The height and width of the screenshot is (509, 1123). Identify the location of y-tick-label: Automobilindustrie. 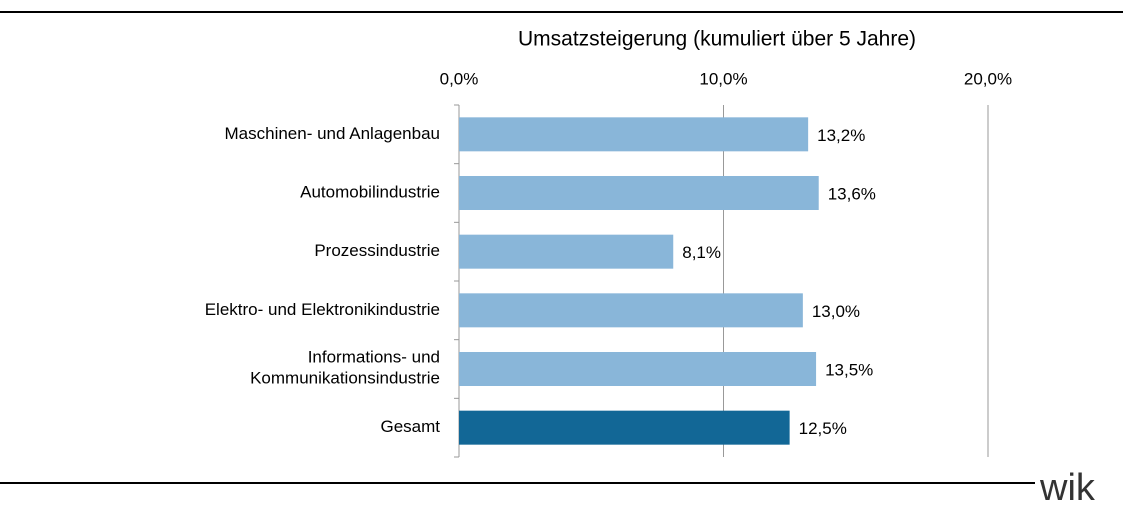
(370, 191).